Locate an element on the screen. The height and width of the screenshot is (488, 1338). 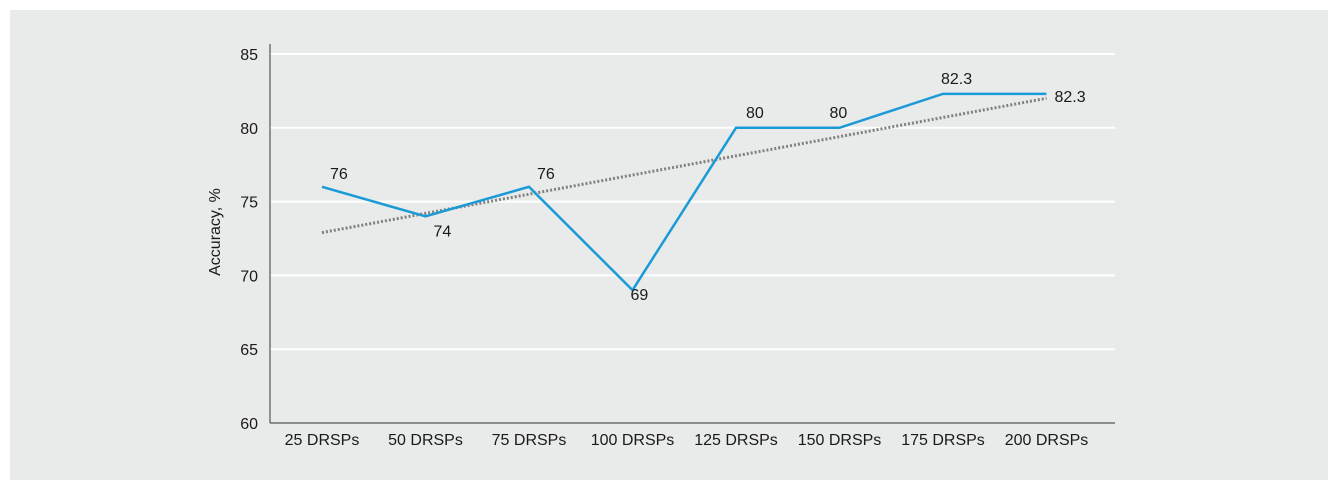
y-tick-label: 75 is located at coordinates (249, 203).